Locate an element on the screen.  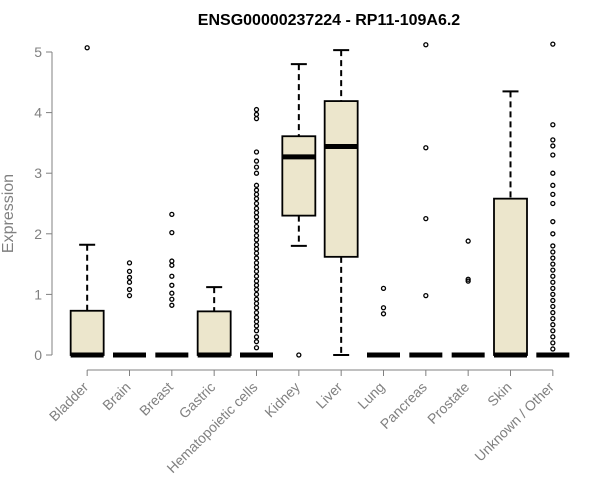
y-tick-label: 3 is located at coordinates (38, 173).